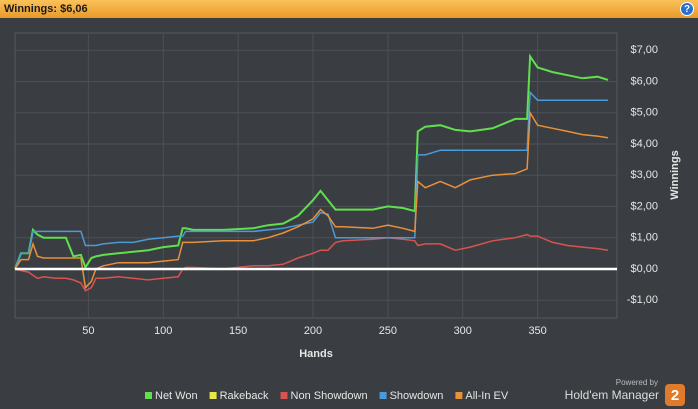 The width and height of the screenshot is (698, 409). Describe the element at coordinates (417, 396) in the screenshot. I see `legend-label: Showdown` at that location.